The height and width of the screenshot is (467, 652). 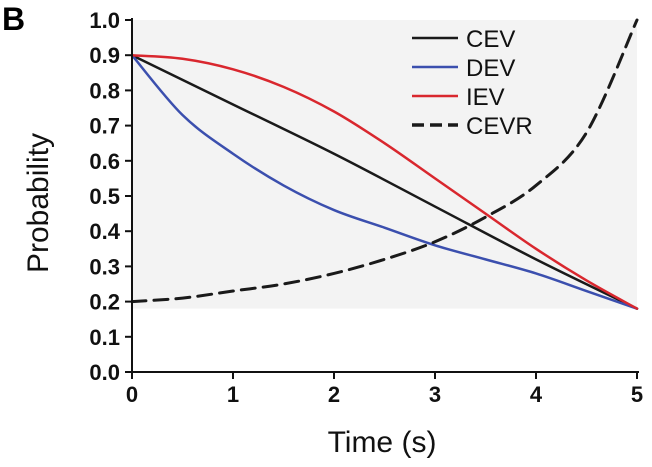 I want to click on legend-label-iev: IEV, so click(x=485, y=97).